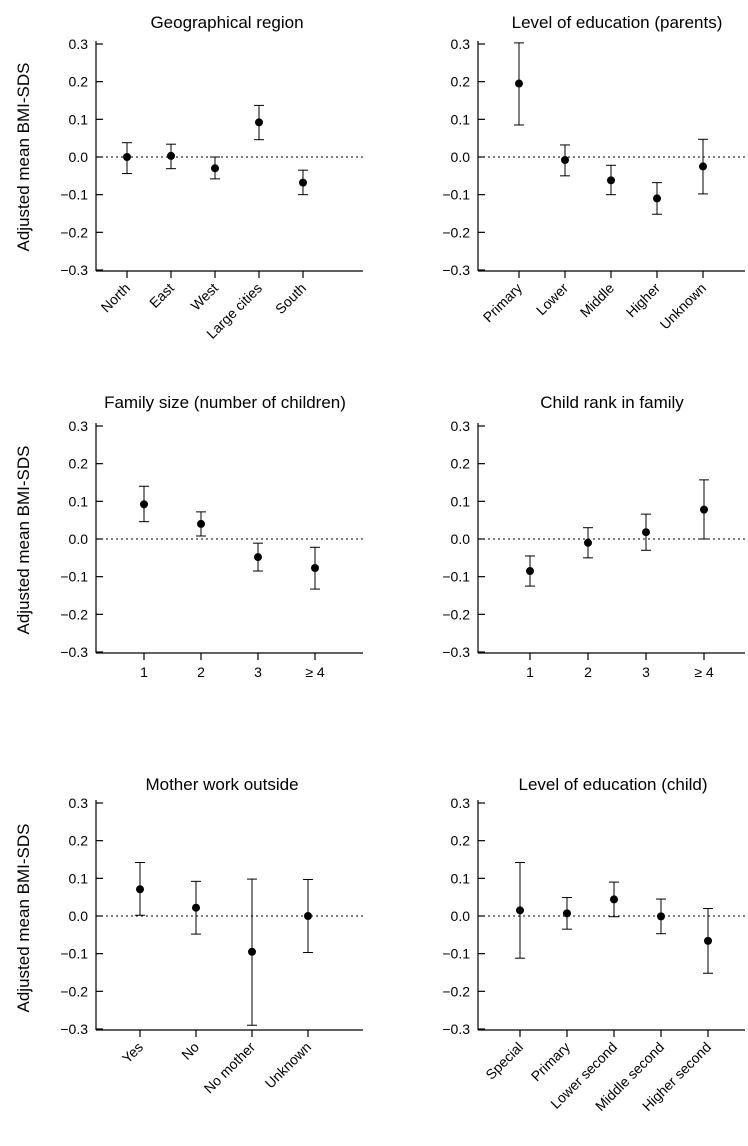 The width and height of the screenshot is (748, 1146). Describe the element at coordinates (204, 297) in the screenshot. I see `x-tick-label: West` at that location.